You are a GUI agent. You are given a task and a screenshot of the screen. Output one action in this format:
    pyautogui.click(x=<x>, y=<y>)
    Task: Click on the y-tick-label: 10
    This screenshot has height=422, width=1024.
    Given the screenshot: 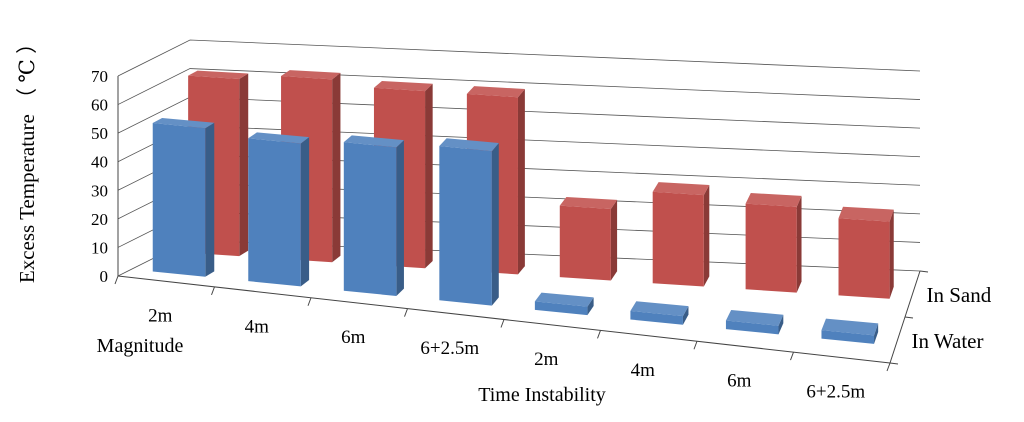 What is the action you would take?
    pyautogui.click(x=99, y=247)
    